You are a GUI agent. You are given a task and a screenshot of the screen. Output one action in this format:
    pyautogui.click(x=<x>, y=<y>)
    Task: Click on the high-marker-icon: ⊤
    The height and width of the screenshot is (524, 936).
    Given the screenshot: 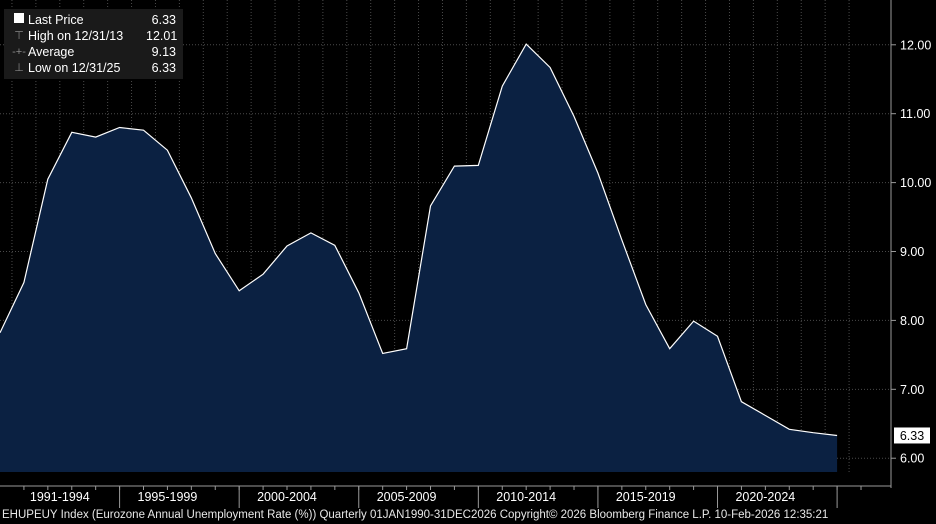 What is the action you would take?
    pyautogui.click(x=19, y=36)
    